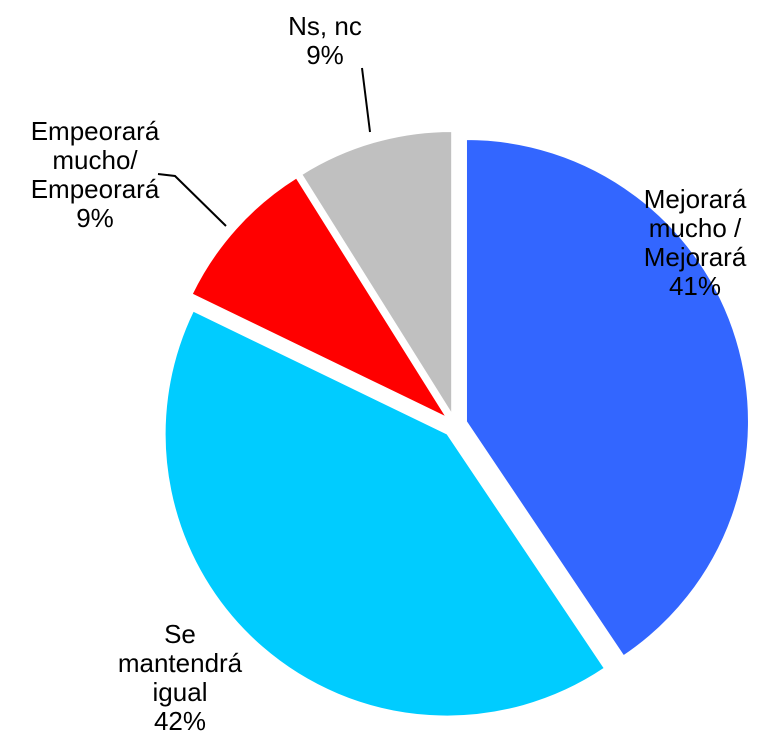  What do you see at coordinates (95, 160) in the screenshot?
I see `category-label: Empeorará mucho/ Empeorará` at bounding box center [95, 160].